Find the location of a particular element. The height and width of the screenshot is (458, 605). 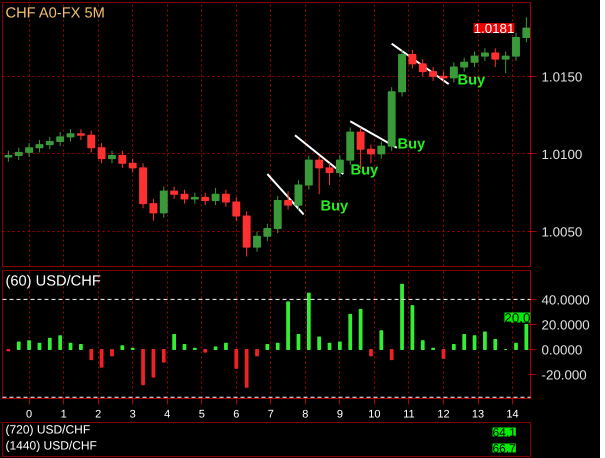

text: (1440) USD/CHF is located at coordinates (51, 445).